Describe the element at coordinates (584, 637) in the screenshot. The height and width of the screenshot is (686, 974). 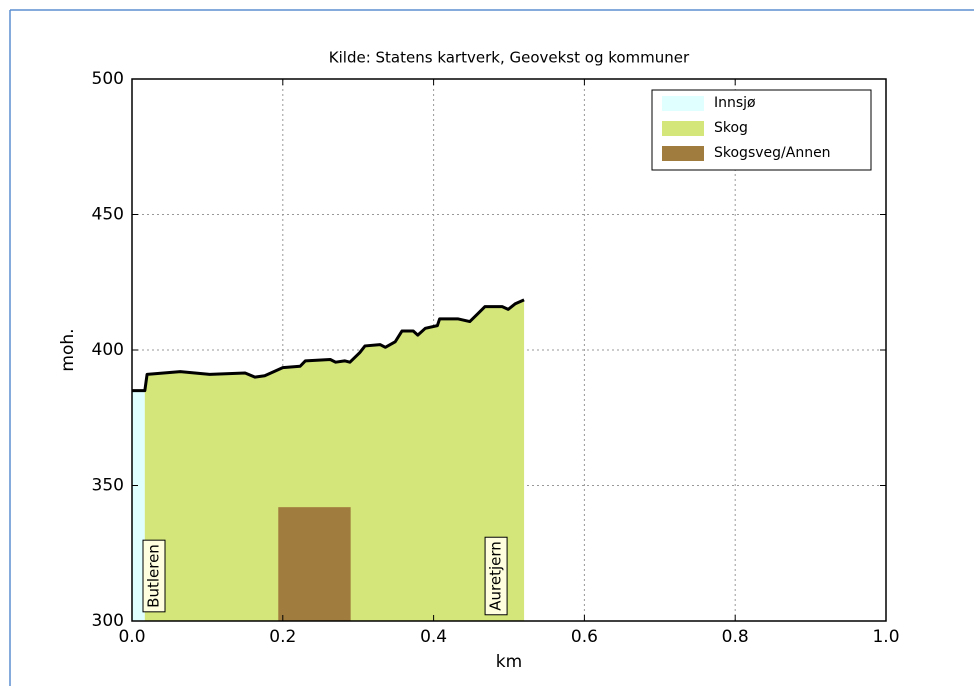
I see `x-tick-label: 0.6` at that location.